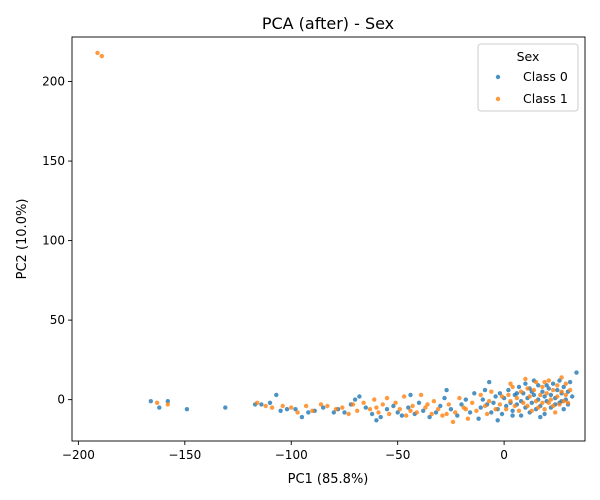 The image size is (600, 500). What do you see at coordinates (528, 77) in the screenshot?
I see `legend-box` at bounding box center [528, 77].